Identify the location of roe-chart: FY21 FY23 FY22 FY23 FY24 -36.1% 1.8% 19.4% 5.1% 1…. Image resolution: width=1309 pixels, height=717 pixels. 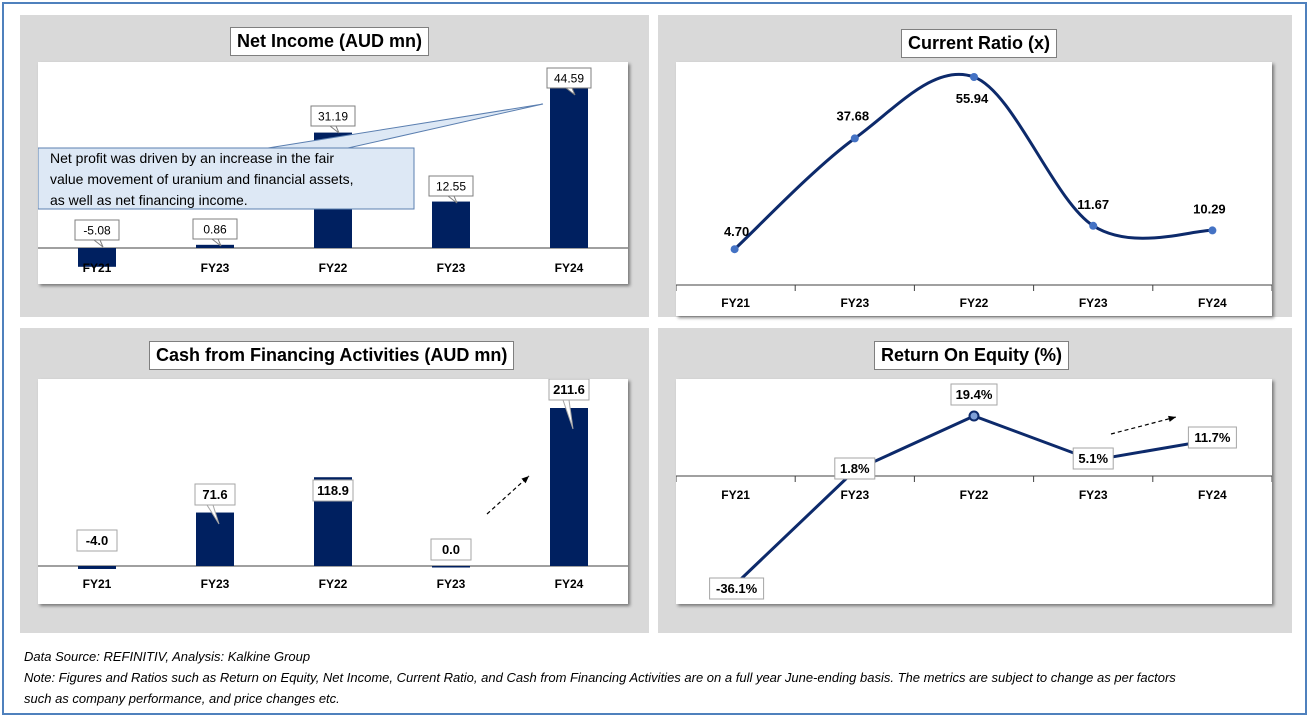
(974, 491).